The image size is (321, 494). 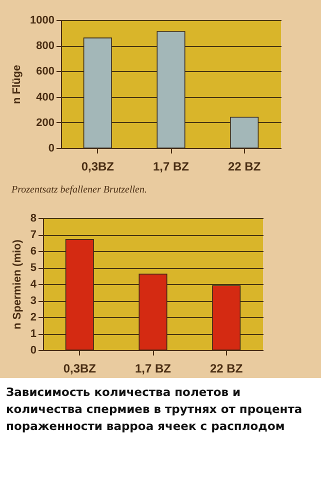 What do you see at coordinates (42, 20) in the screenshot?
I see `y-tick-label: 1000` at bounding box center [42, 20].